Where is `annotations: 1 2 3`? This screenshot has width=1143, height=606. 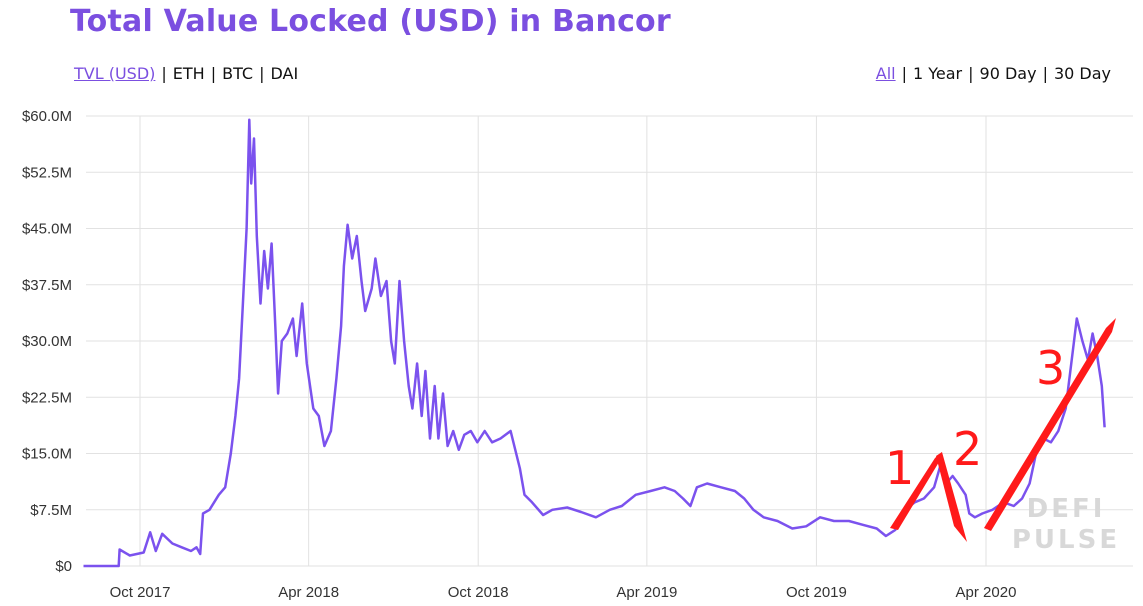
annotations: 1 2 3 is located at coordinates (1000, 430).